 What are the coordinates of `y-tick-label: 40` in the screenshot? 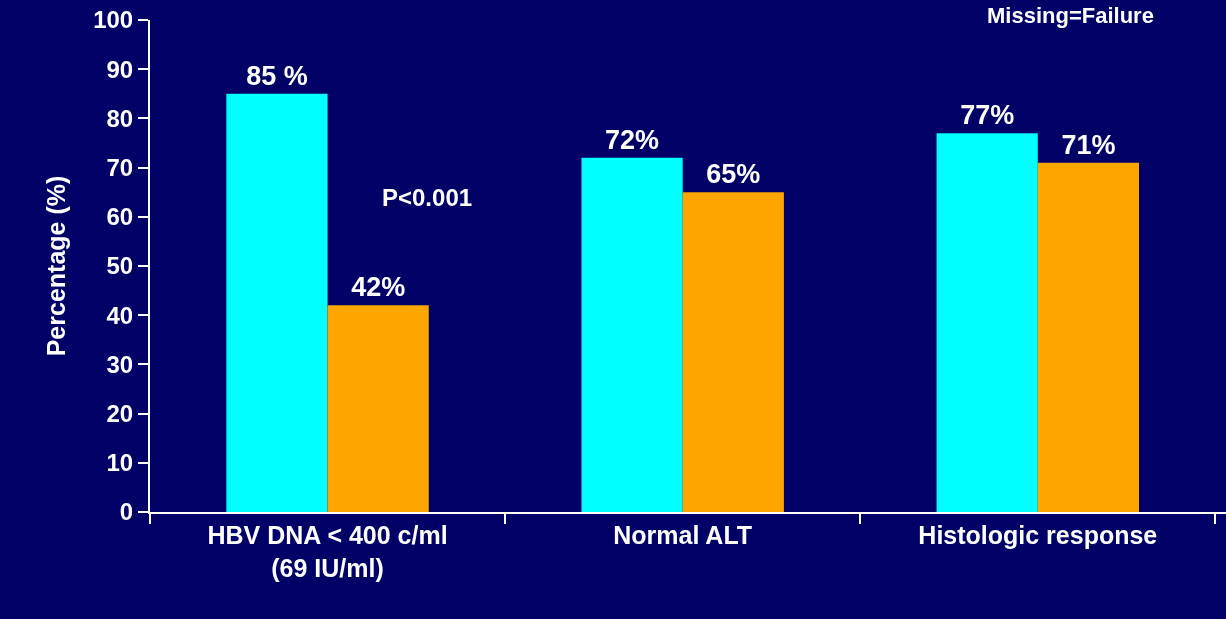 It's located at (120, 315).